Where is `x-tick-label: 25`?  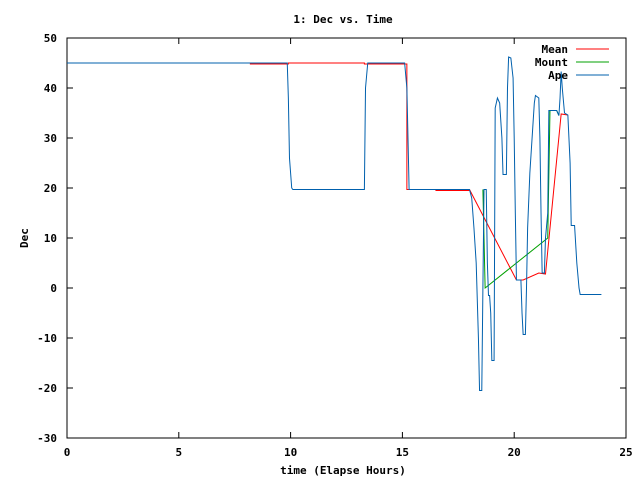 x-tick-label: 25 is located at coordinates (625, 452).